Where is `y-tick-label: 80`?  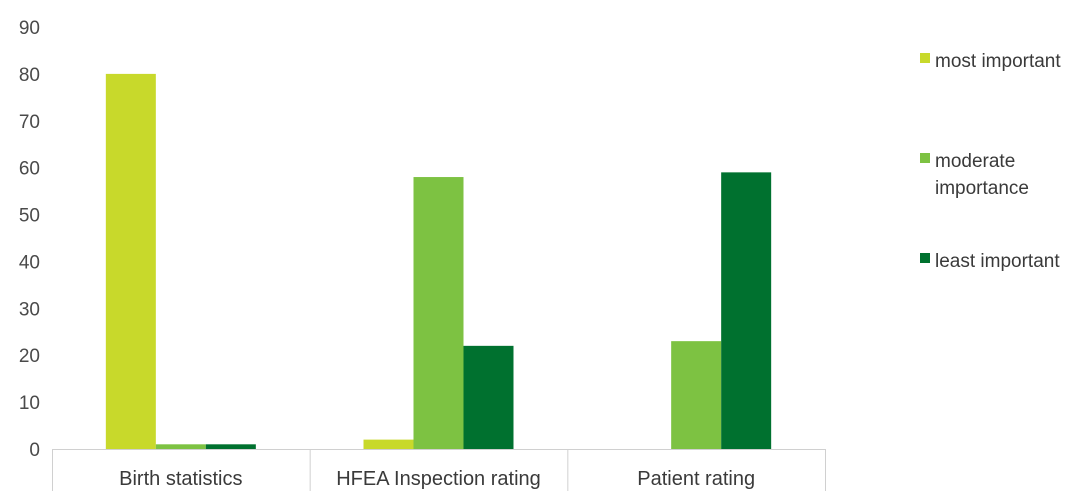 y-tick-label: 80 is located at coordinates (29, 75).